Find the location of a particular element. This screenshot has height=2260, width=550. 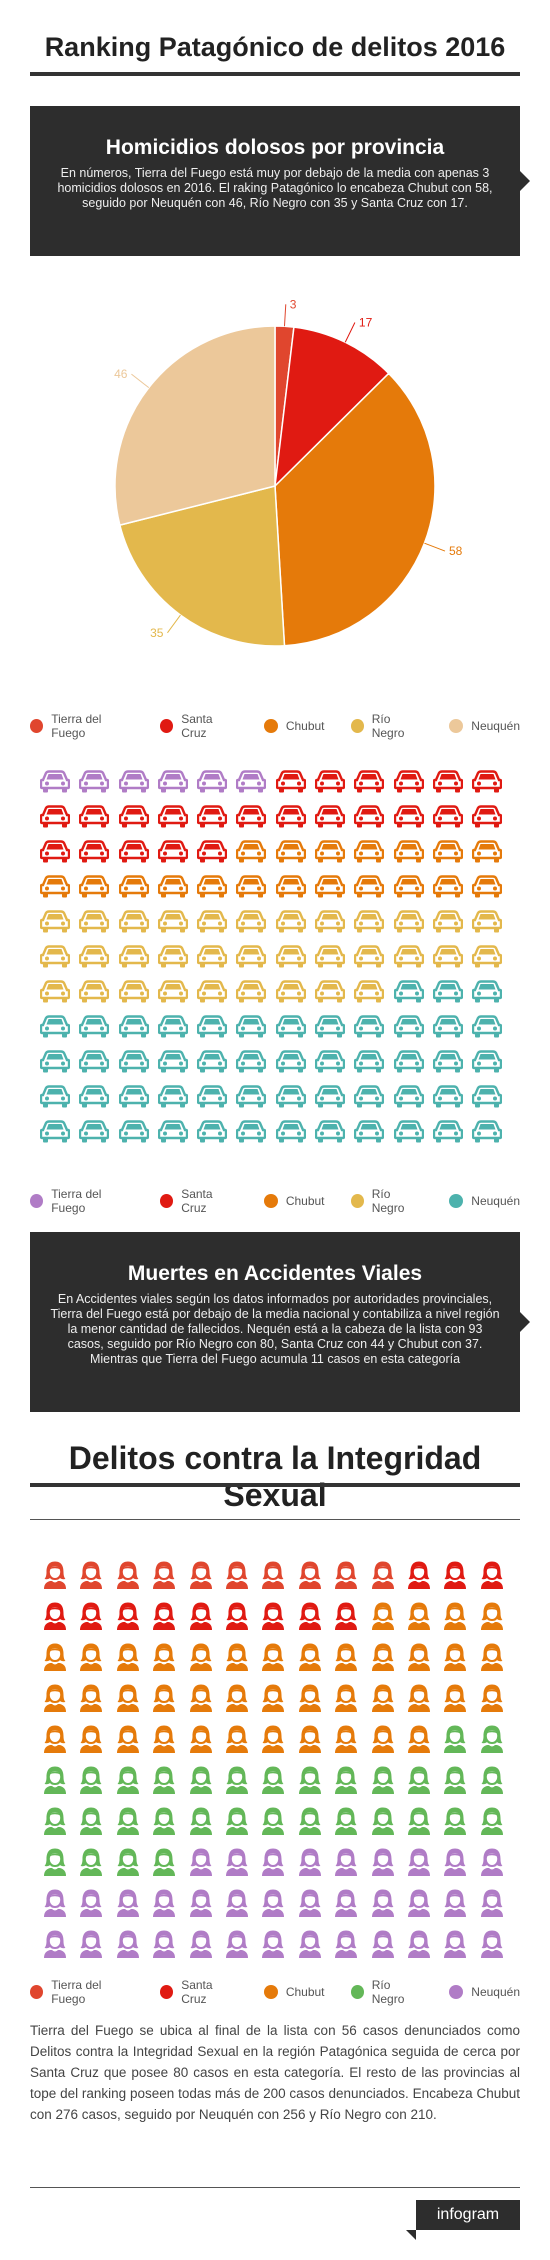

legend-label: Santa Cruz is located at coordinates (197, 726).